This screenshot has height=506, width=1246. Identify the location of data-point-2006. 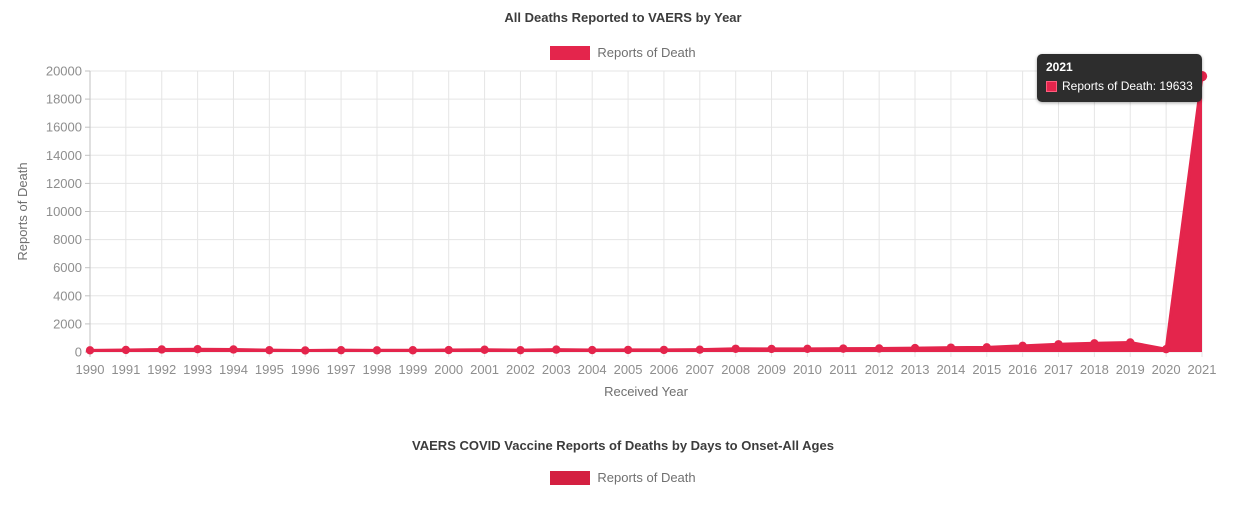
(664, 350).